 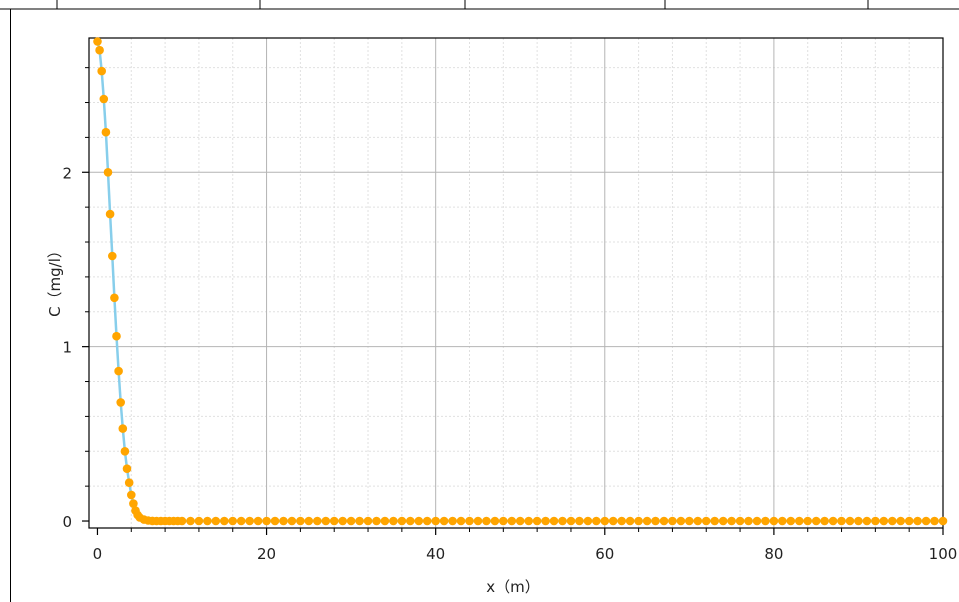 I want to click on x-tick-label: 40, so click(x=435, y=554).